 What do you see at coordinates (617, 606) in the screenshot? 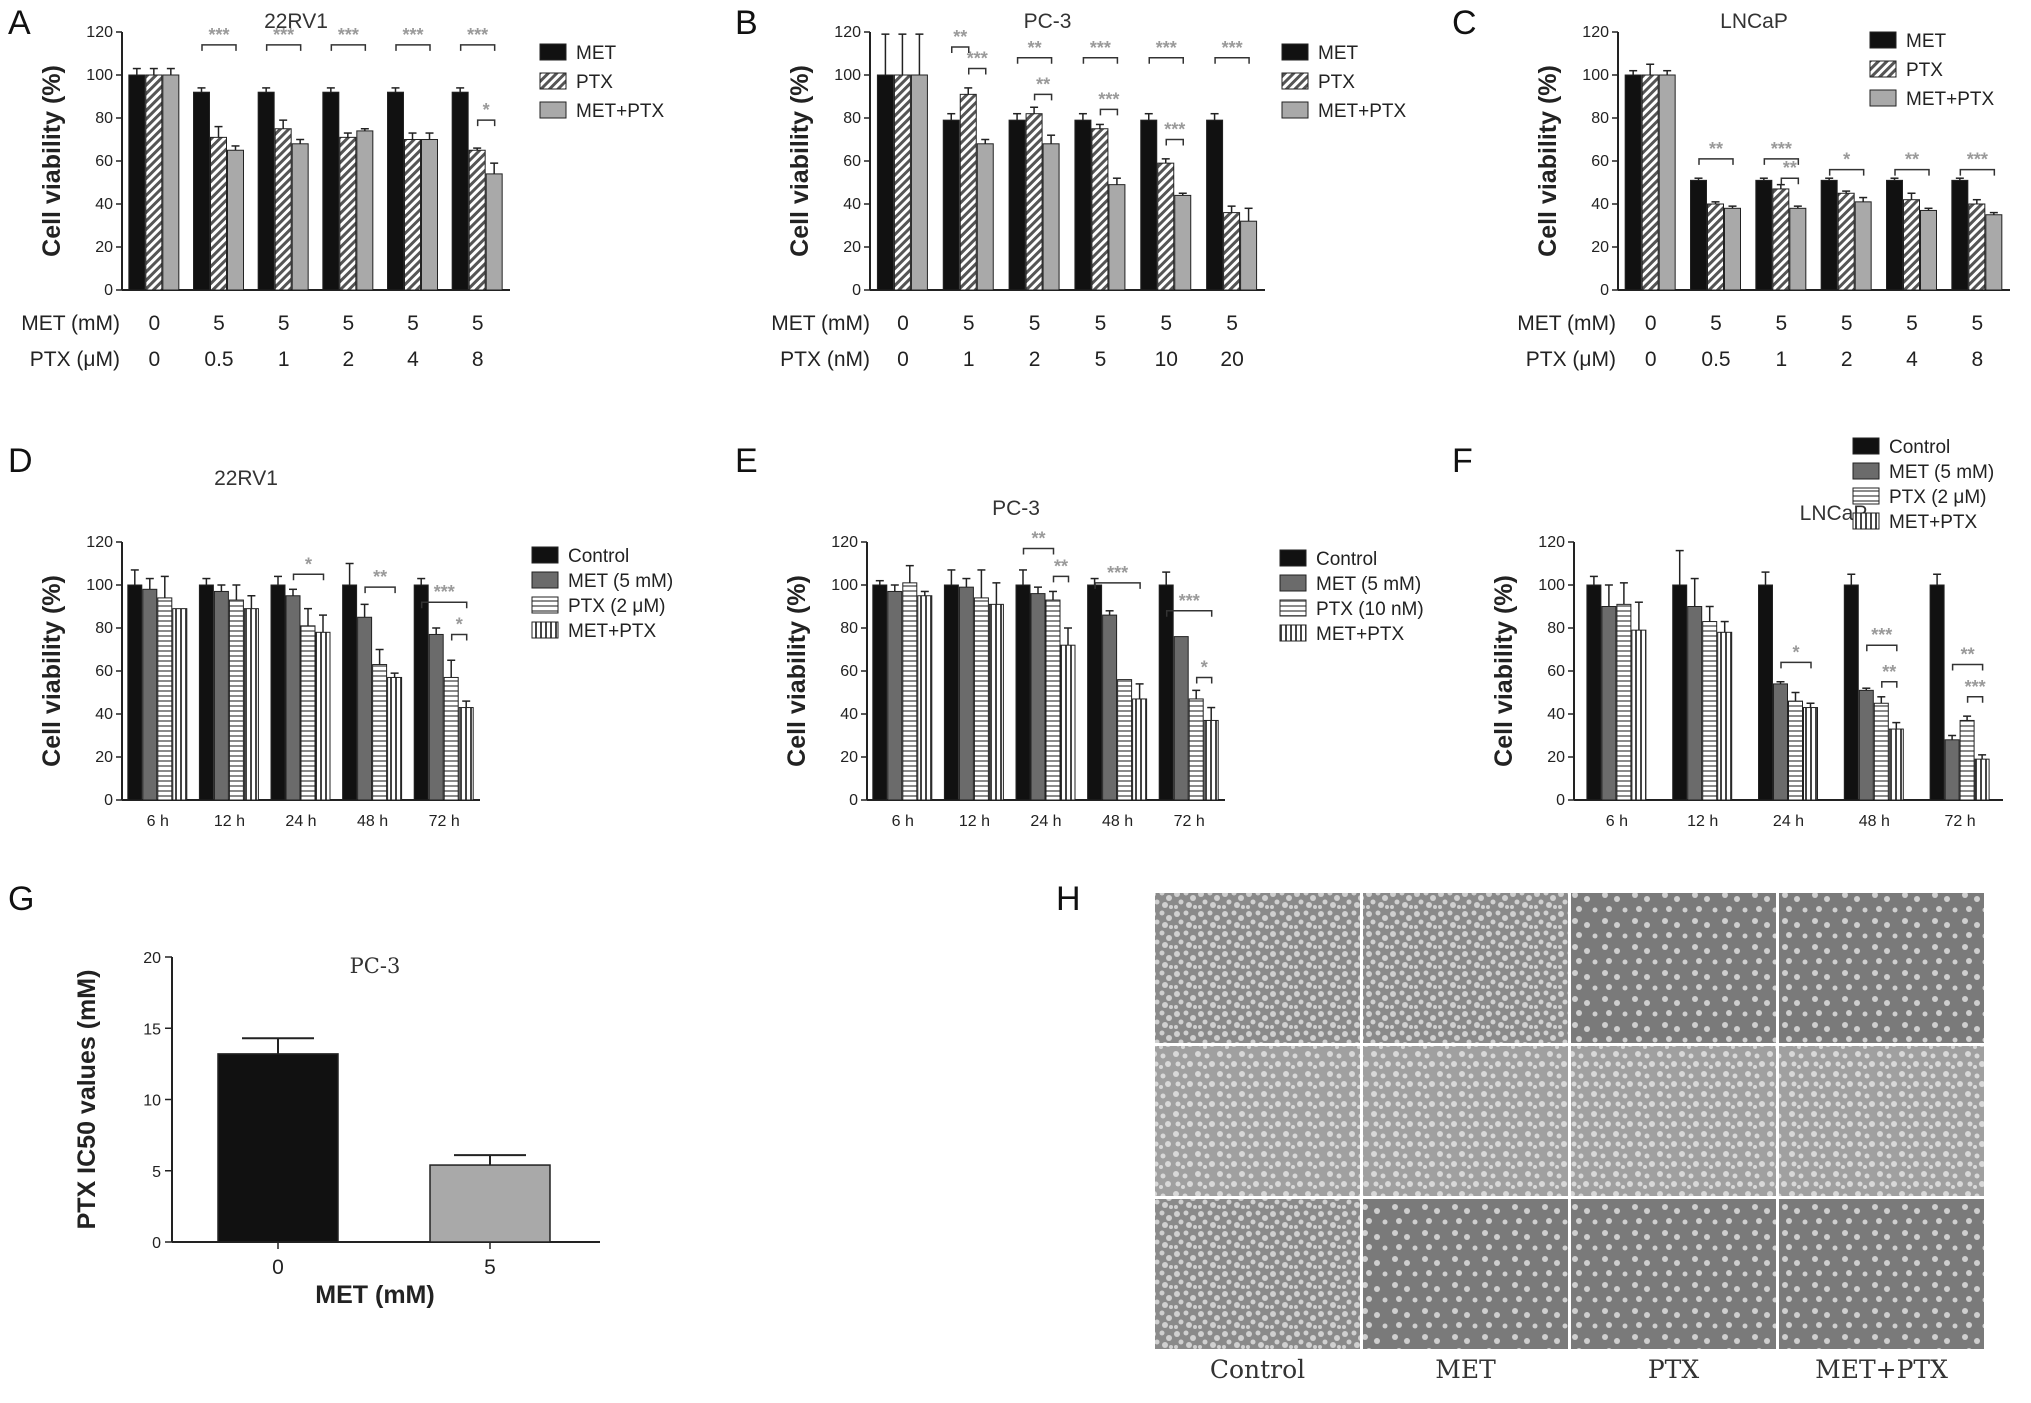
I see `legend-label: PTX (2 μM)` at bounding box center [617, 606].